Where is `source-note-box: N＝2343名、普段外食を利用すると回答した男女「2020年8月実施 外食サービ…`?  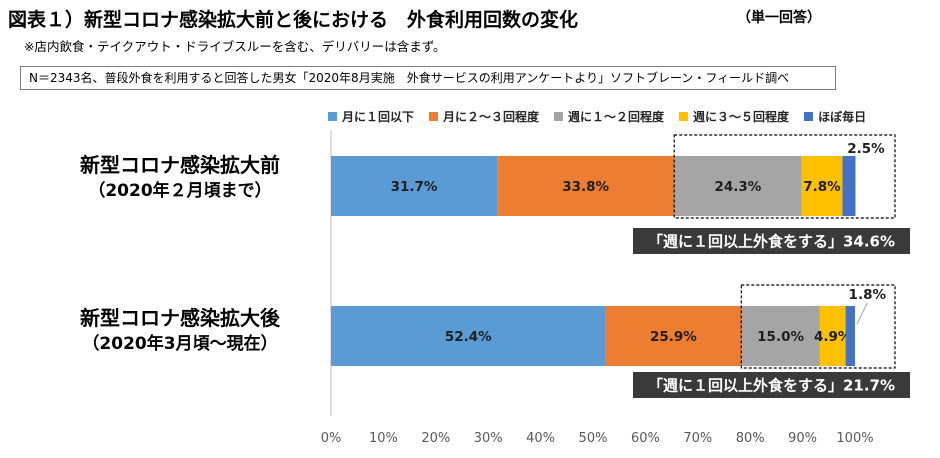
source-note-box: N＝2343名、普段外食を利用すると回答した男女「2020年8月実施 外食サービ… is located at coordinates (428, 78).